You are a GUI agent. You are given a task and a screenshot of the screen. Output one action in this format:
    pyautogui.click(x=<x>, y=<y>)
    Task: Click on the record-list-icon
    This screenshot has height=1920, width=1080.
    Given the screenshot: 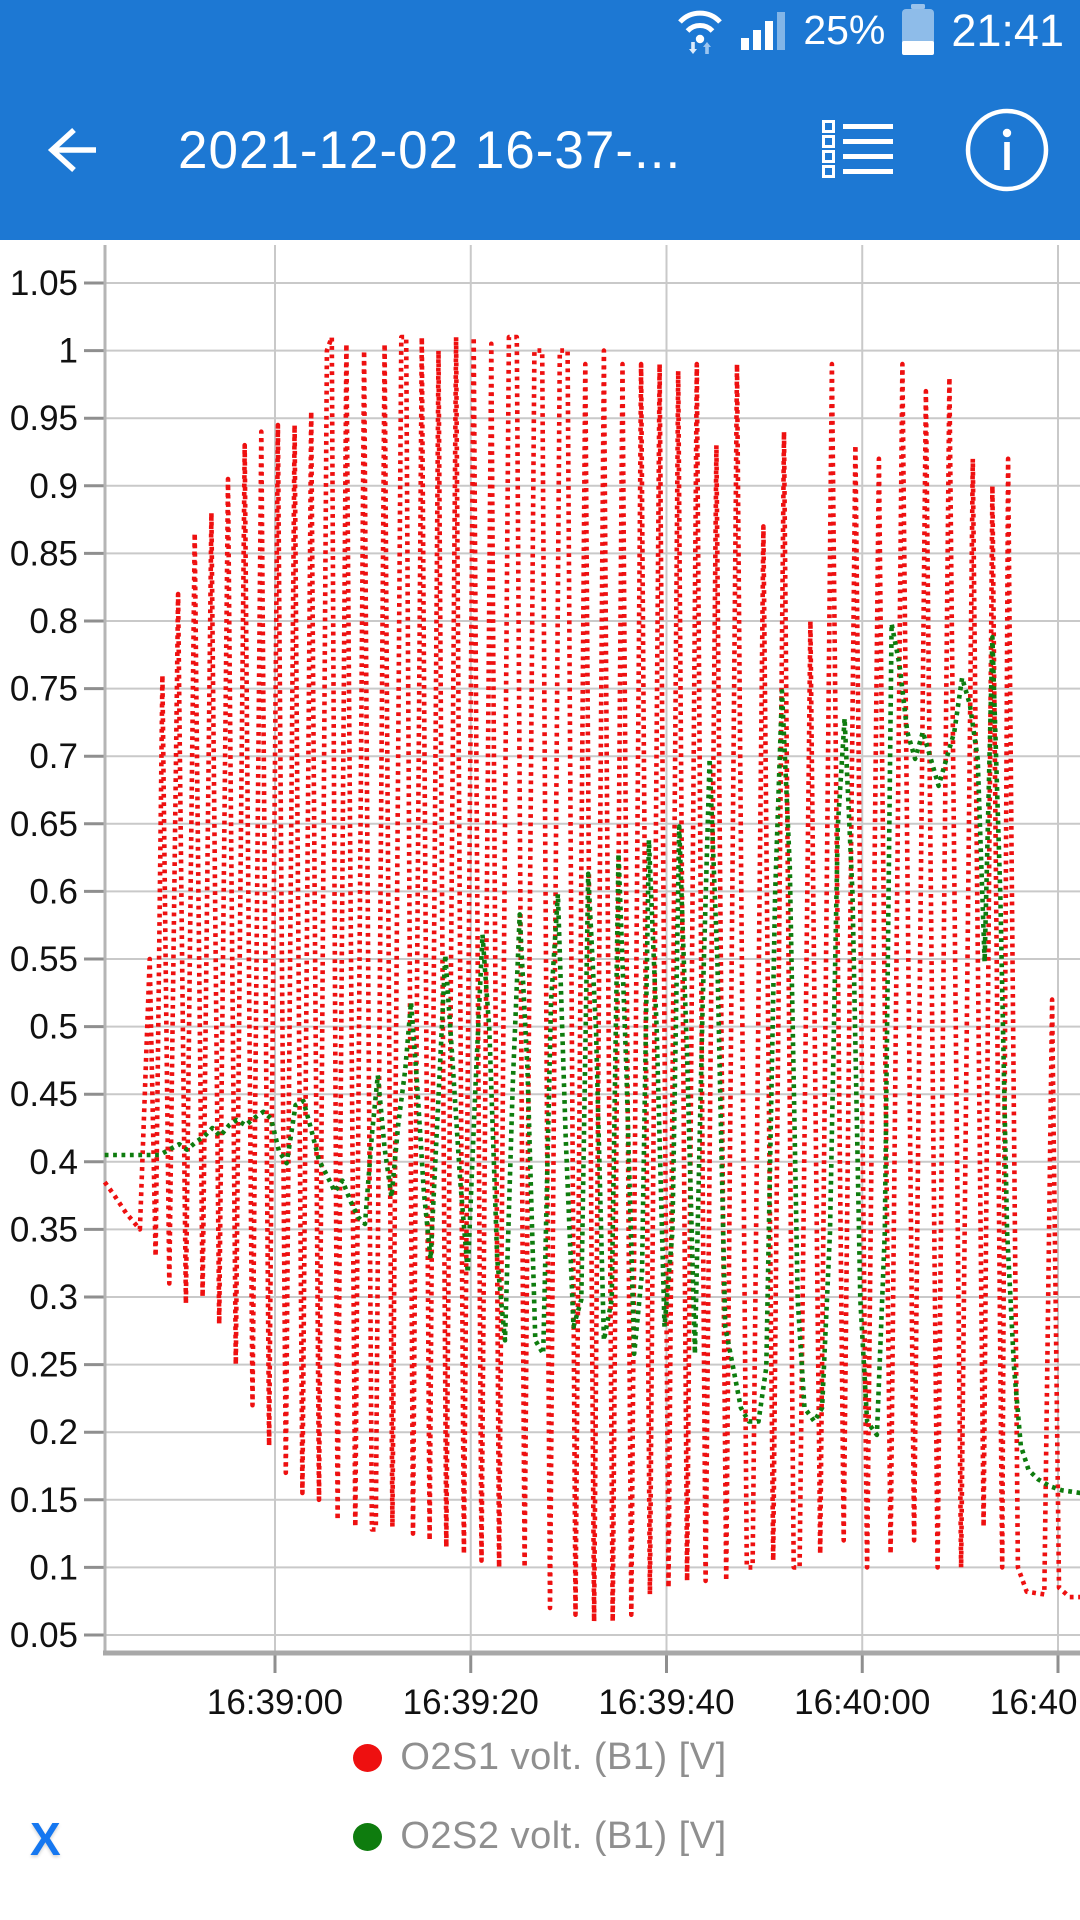 What is the action you would take?
    pyautogui.click(x=857, y=149)
    